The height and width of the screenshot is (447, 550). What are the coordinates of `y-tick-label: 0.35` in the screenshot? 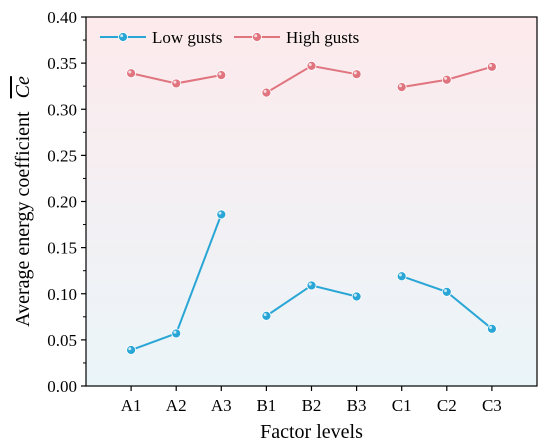 It's located at (62, 63).